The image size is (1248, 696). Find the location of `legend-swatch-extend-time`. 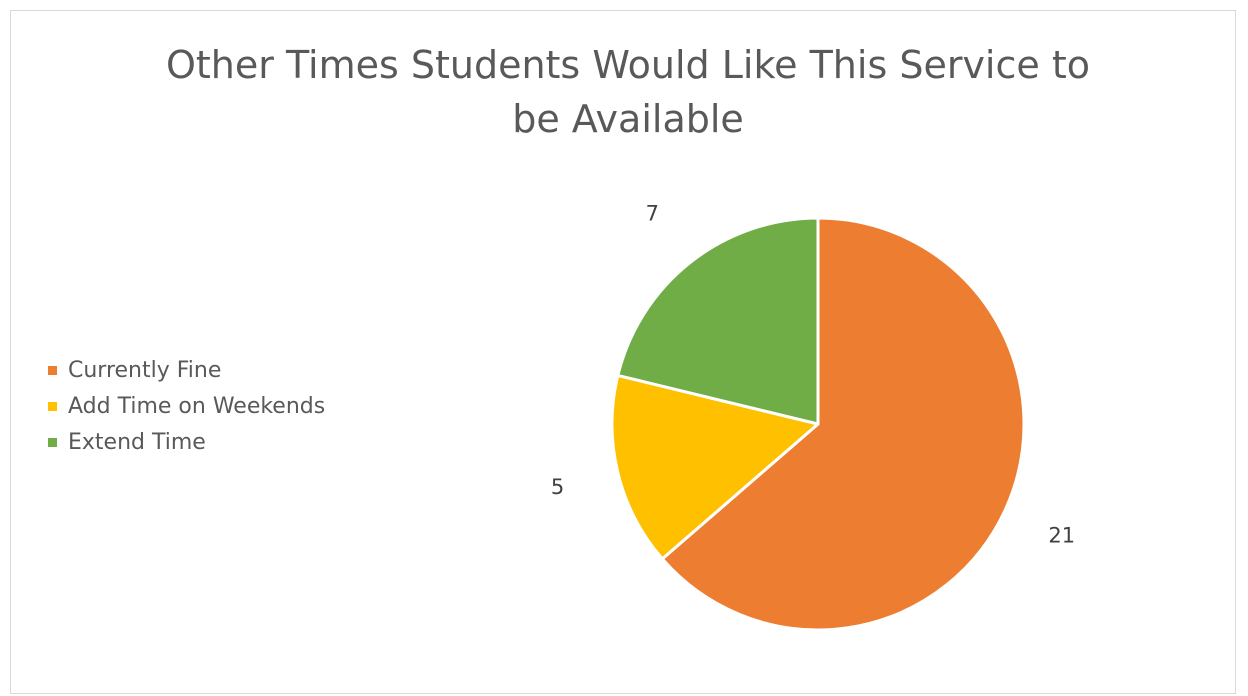

legend-swatch-extend-time is located at coordinates (52, 442).